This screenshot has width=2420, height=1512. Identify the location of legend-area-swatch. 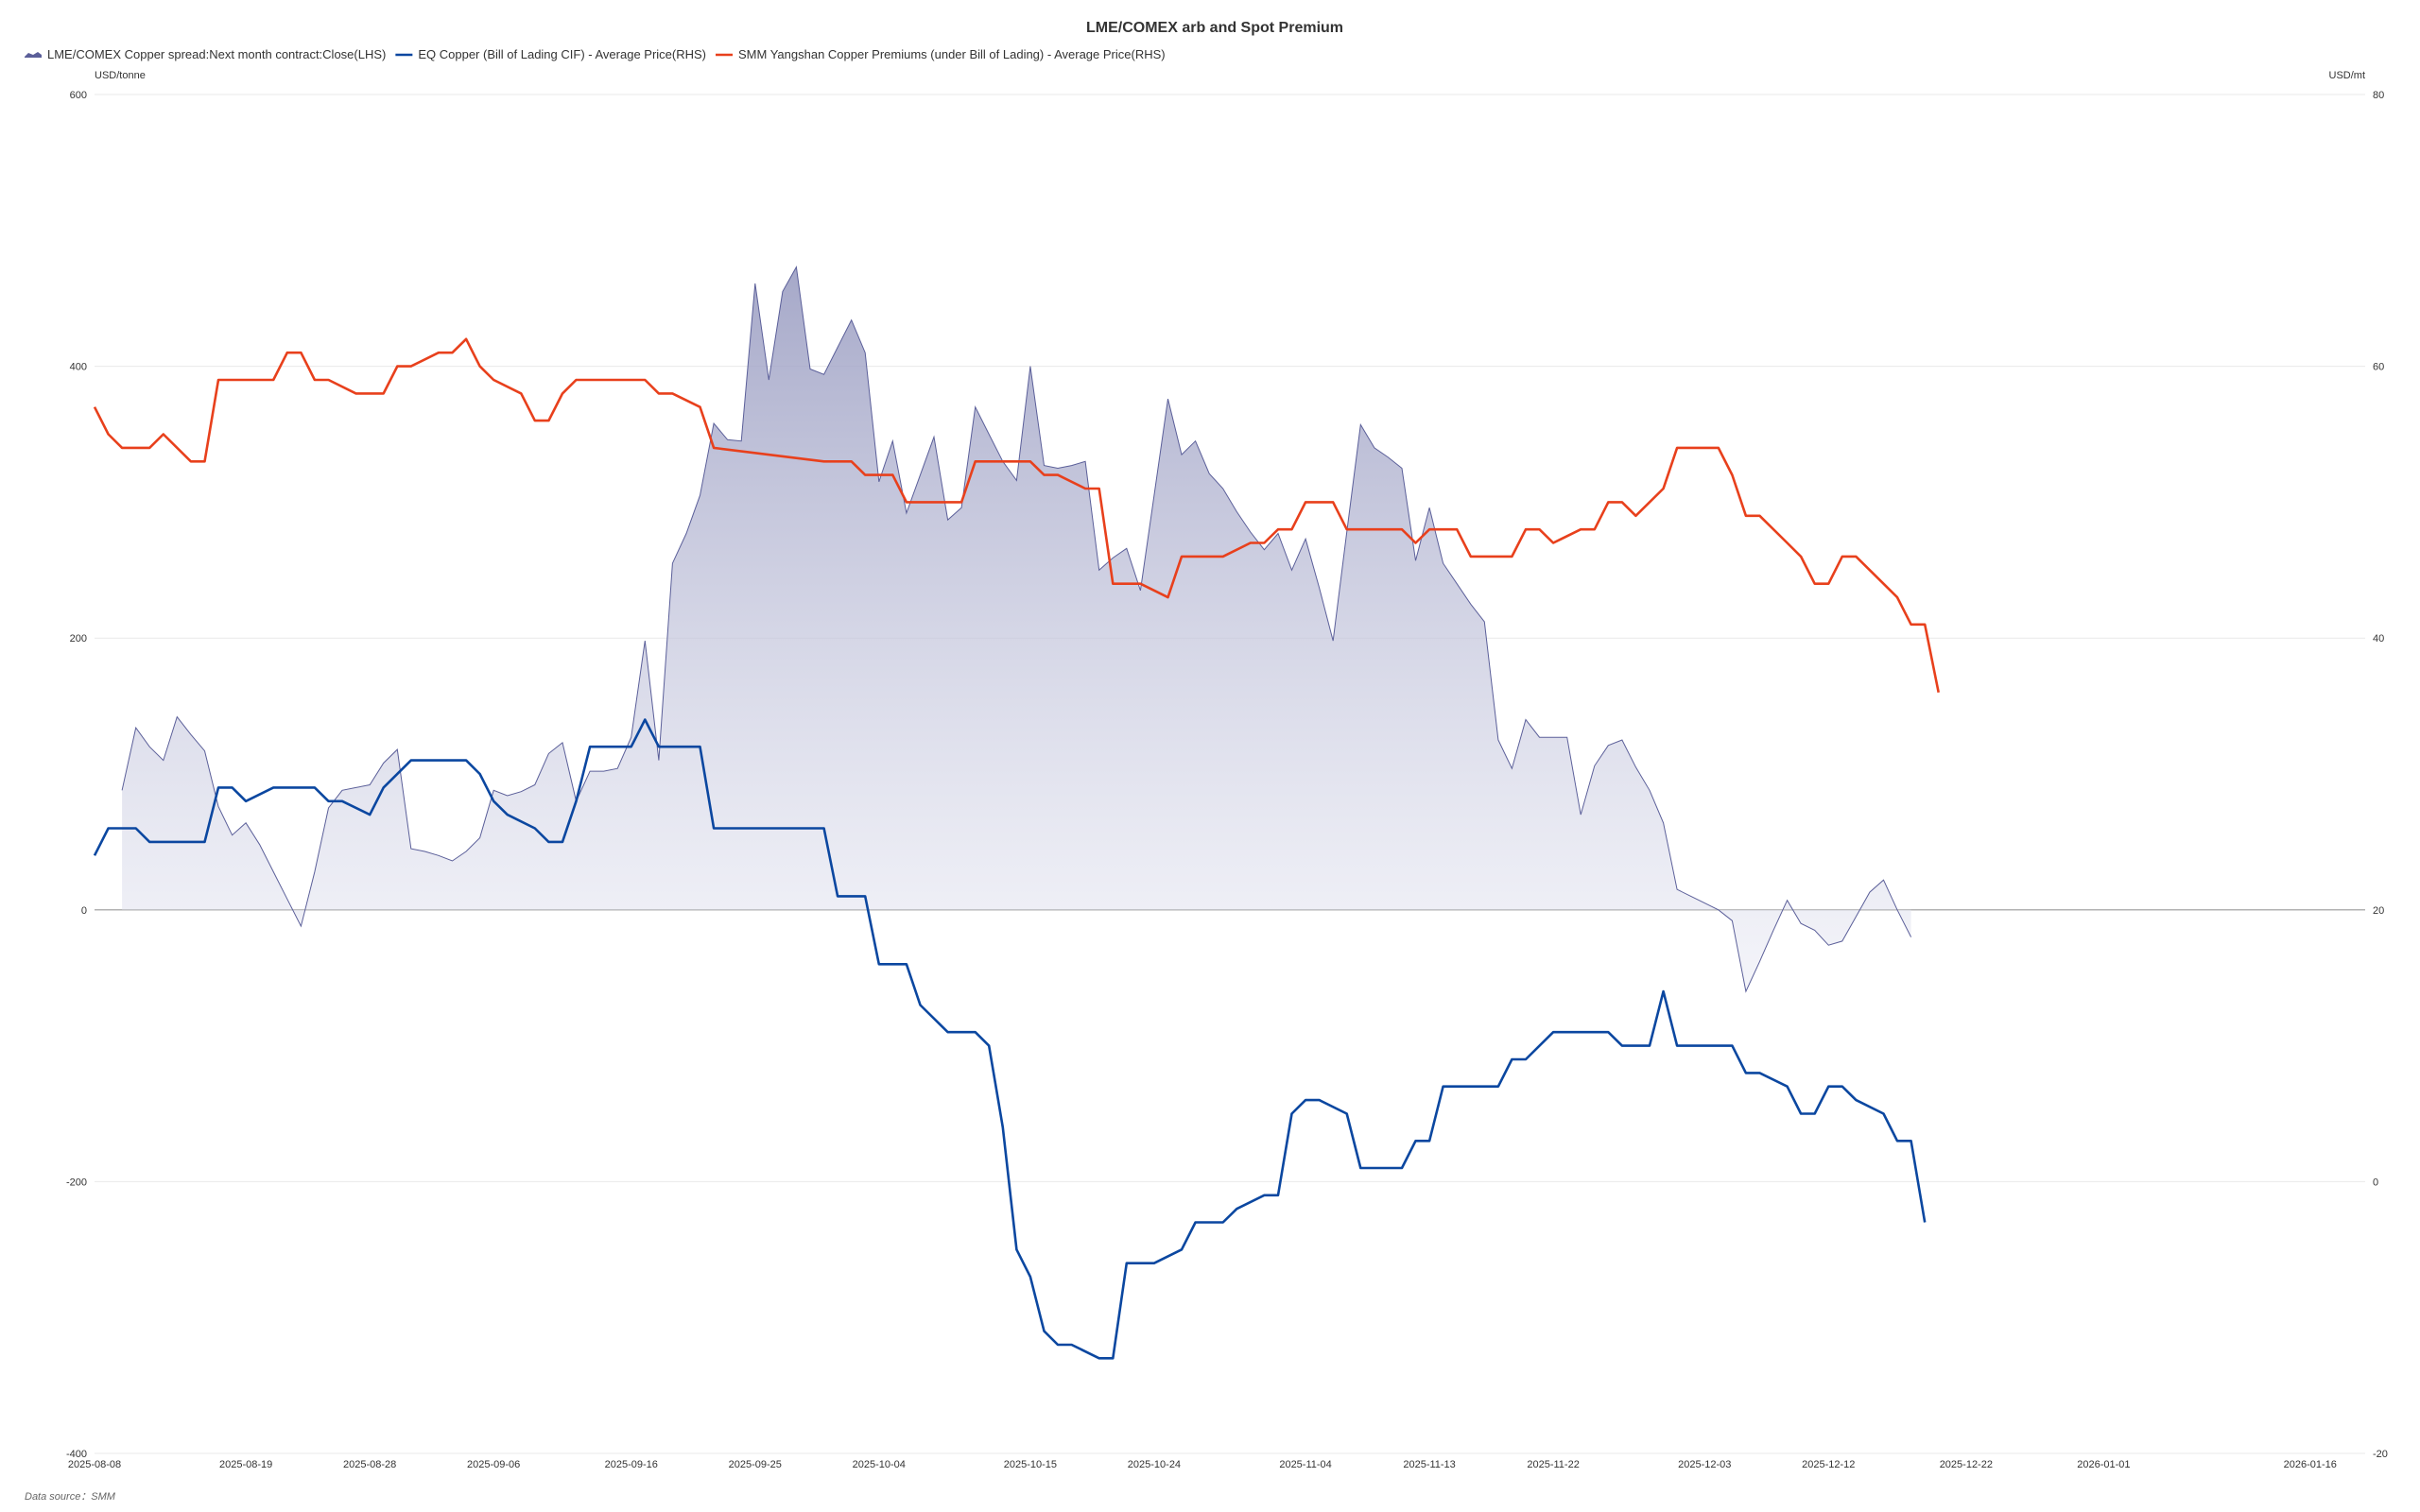
(33, 55).